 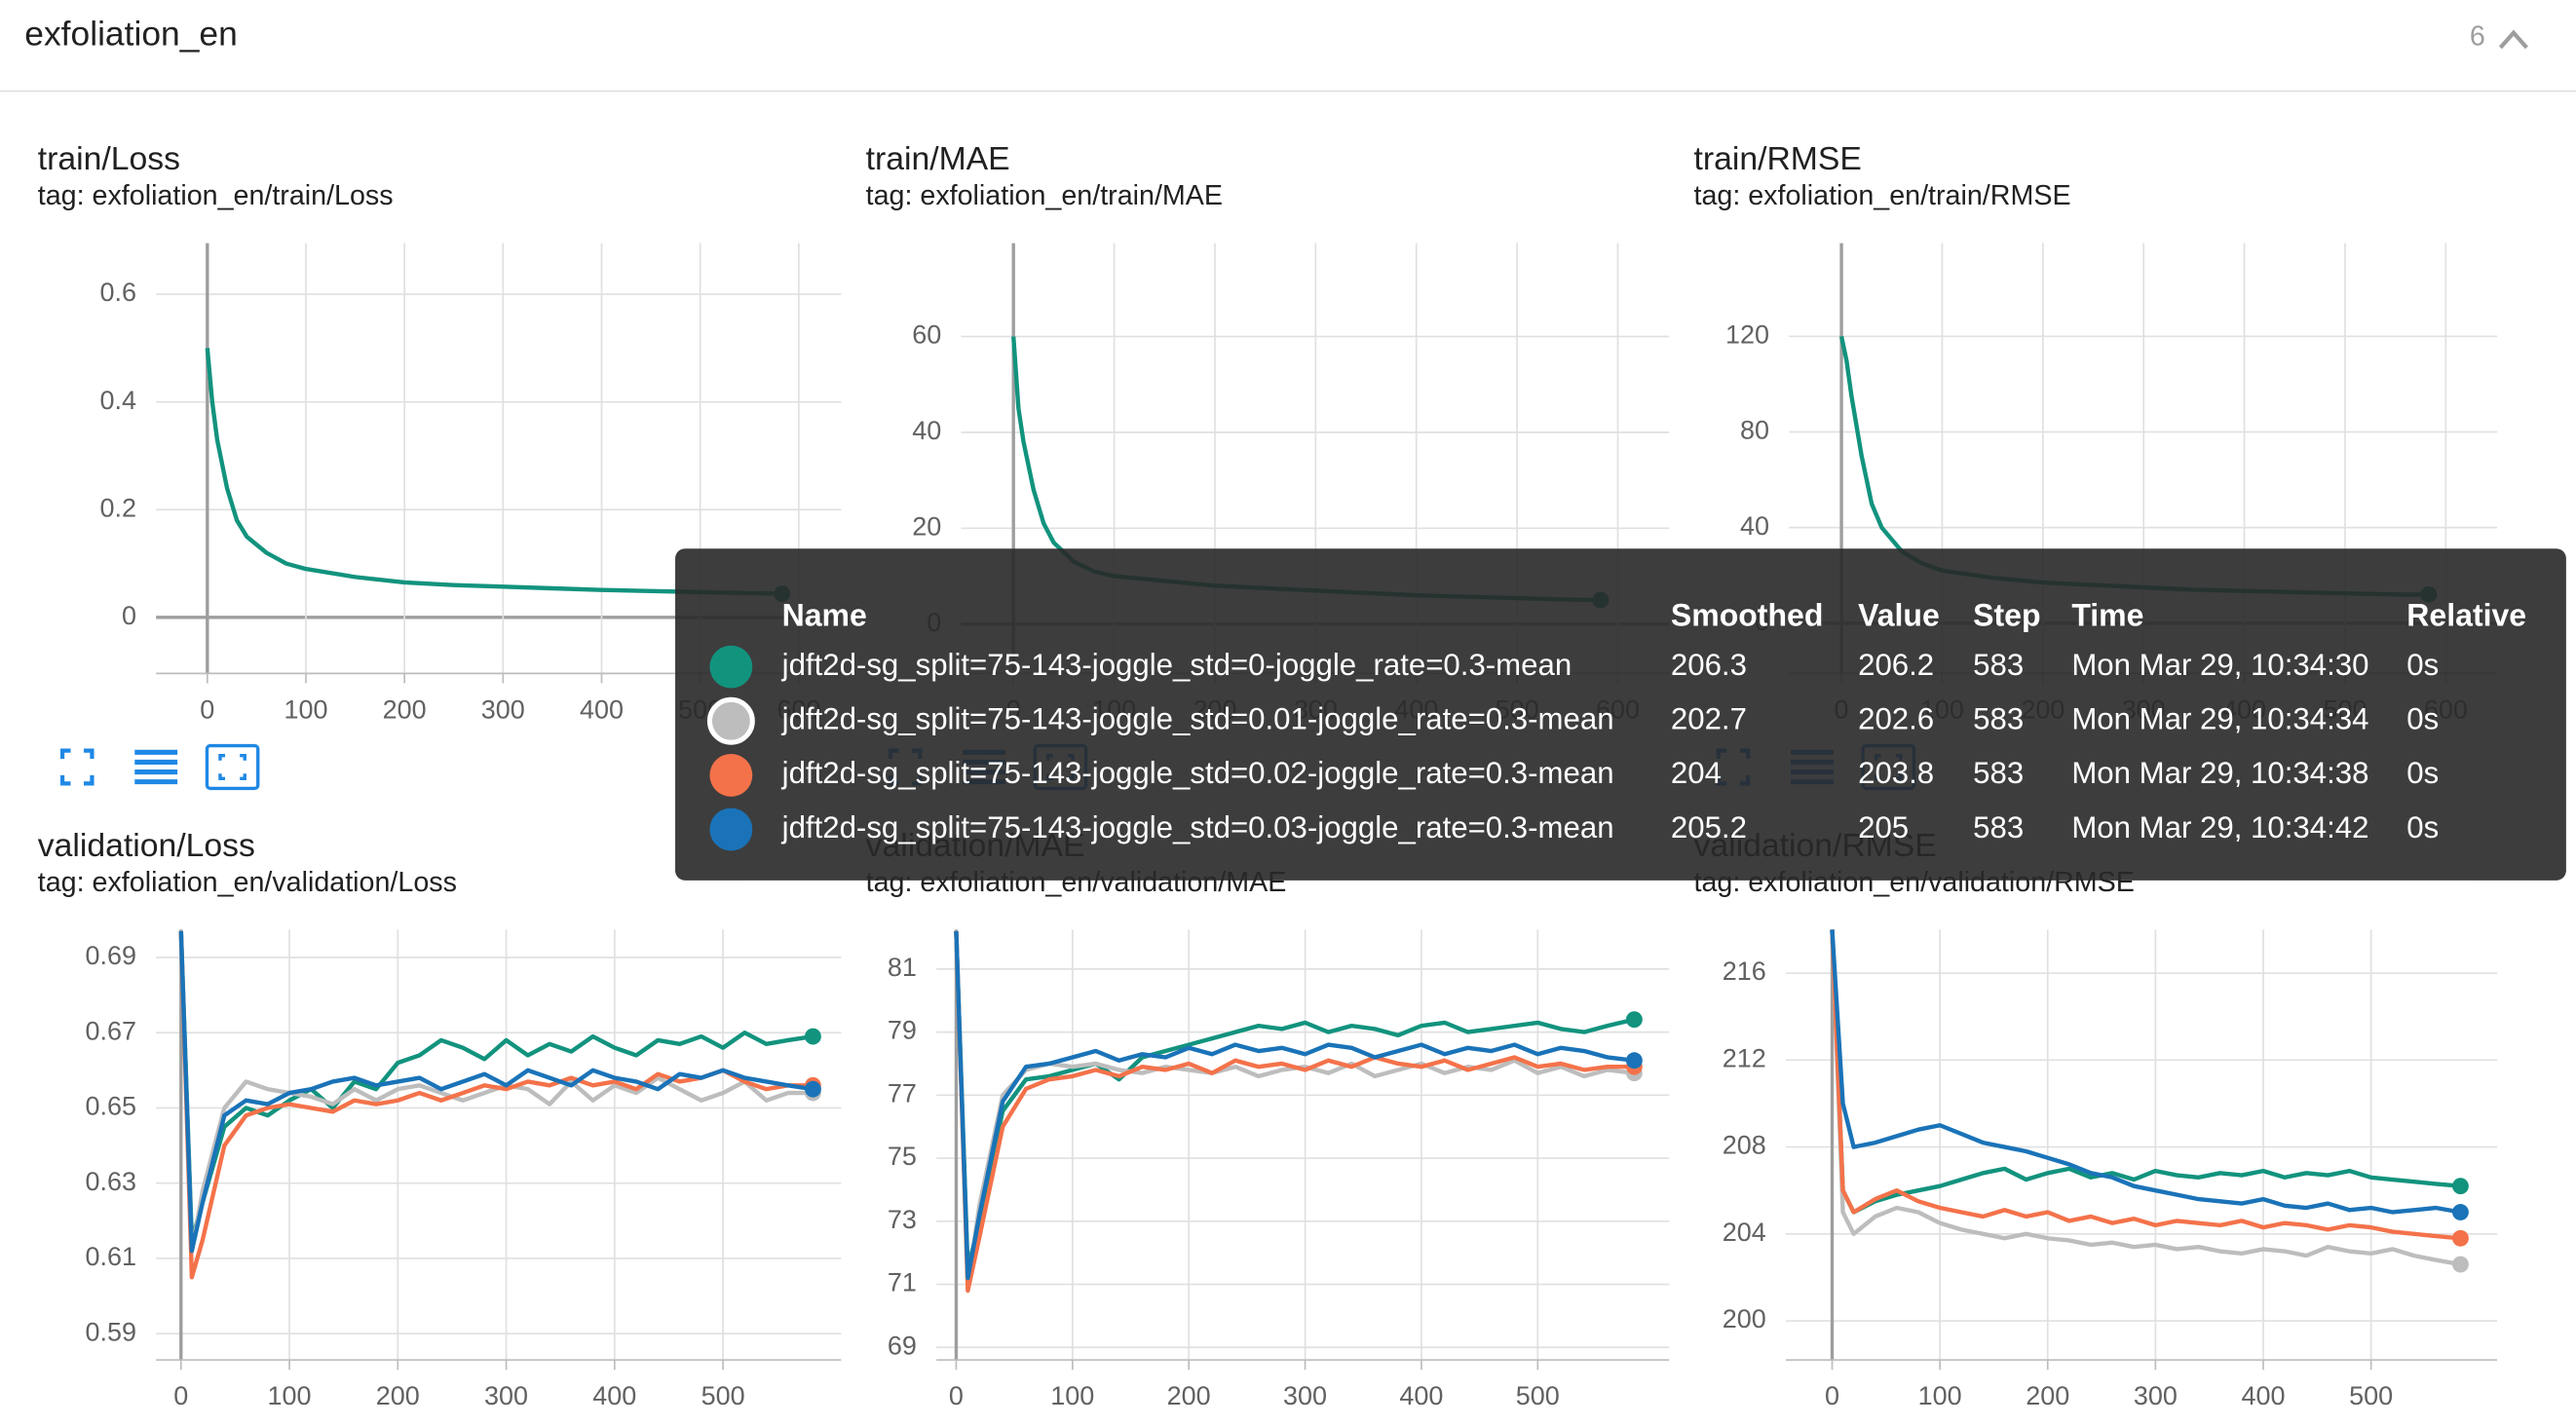 I want to click on tooltip-header: Relative, so click(x=2466, y=615).